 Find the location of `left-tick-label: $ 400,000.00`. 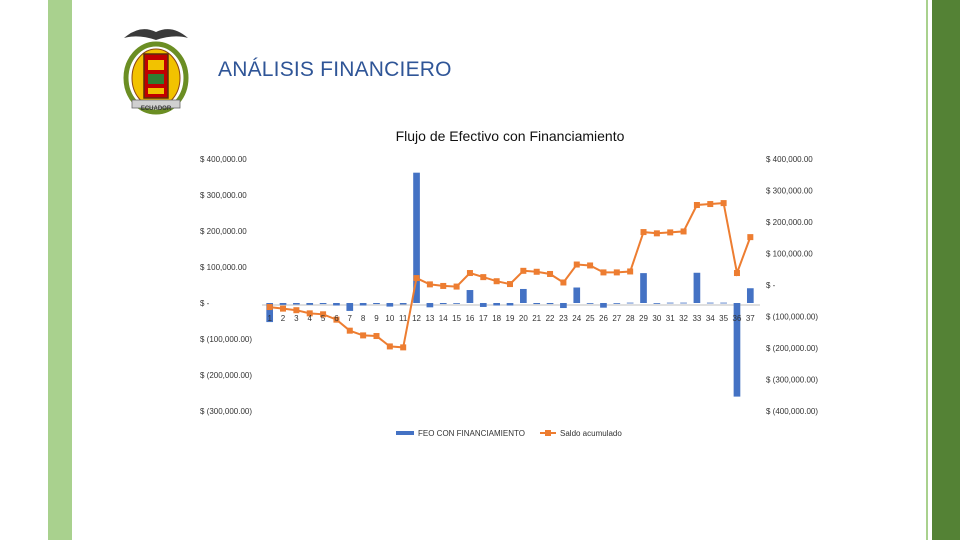

left-tick-label: $ 400,000.00 is located at coordinates (223, 159).